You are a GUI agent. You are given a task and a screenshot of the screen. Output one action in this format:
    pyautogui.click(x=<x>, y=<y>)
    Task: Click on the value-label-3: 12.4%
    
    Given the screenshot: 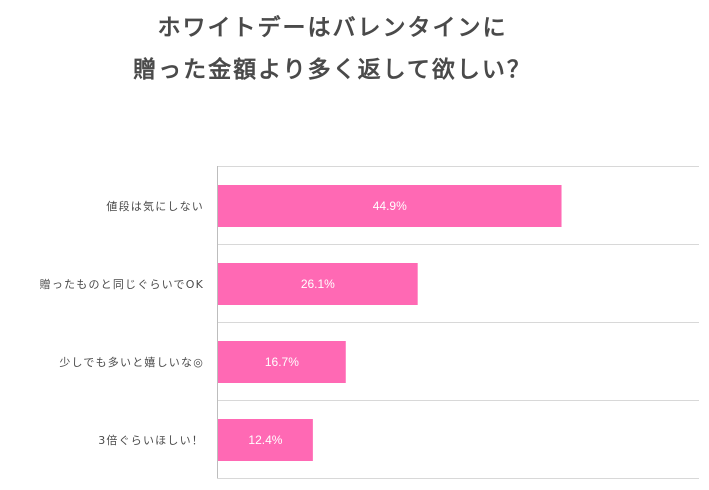 What is the action you would take?
    pyautogui.click(x=265, y=440)
    